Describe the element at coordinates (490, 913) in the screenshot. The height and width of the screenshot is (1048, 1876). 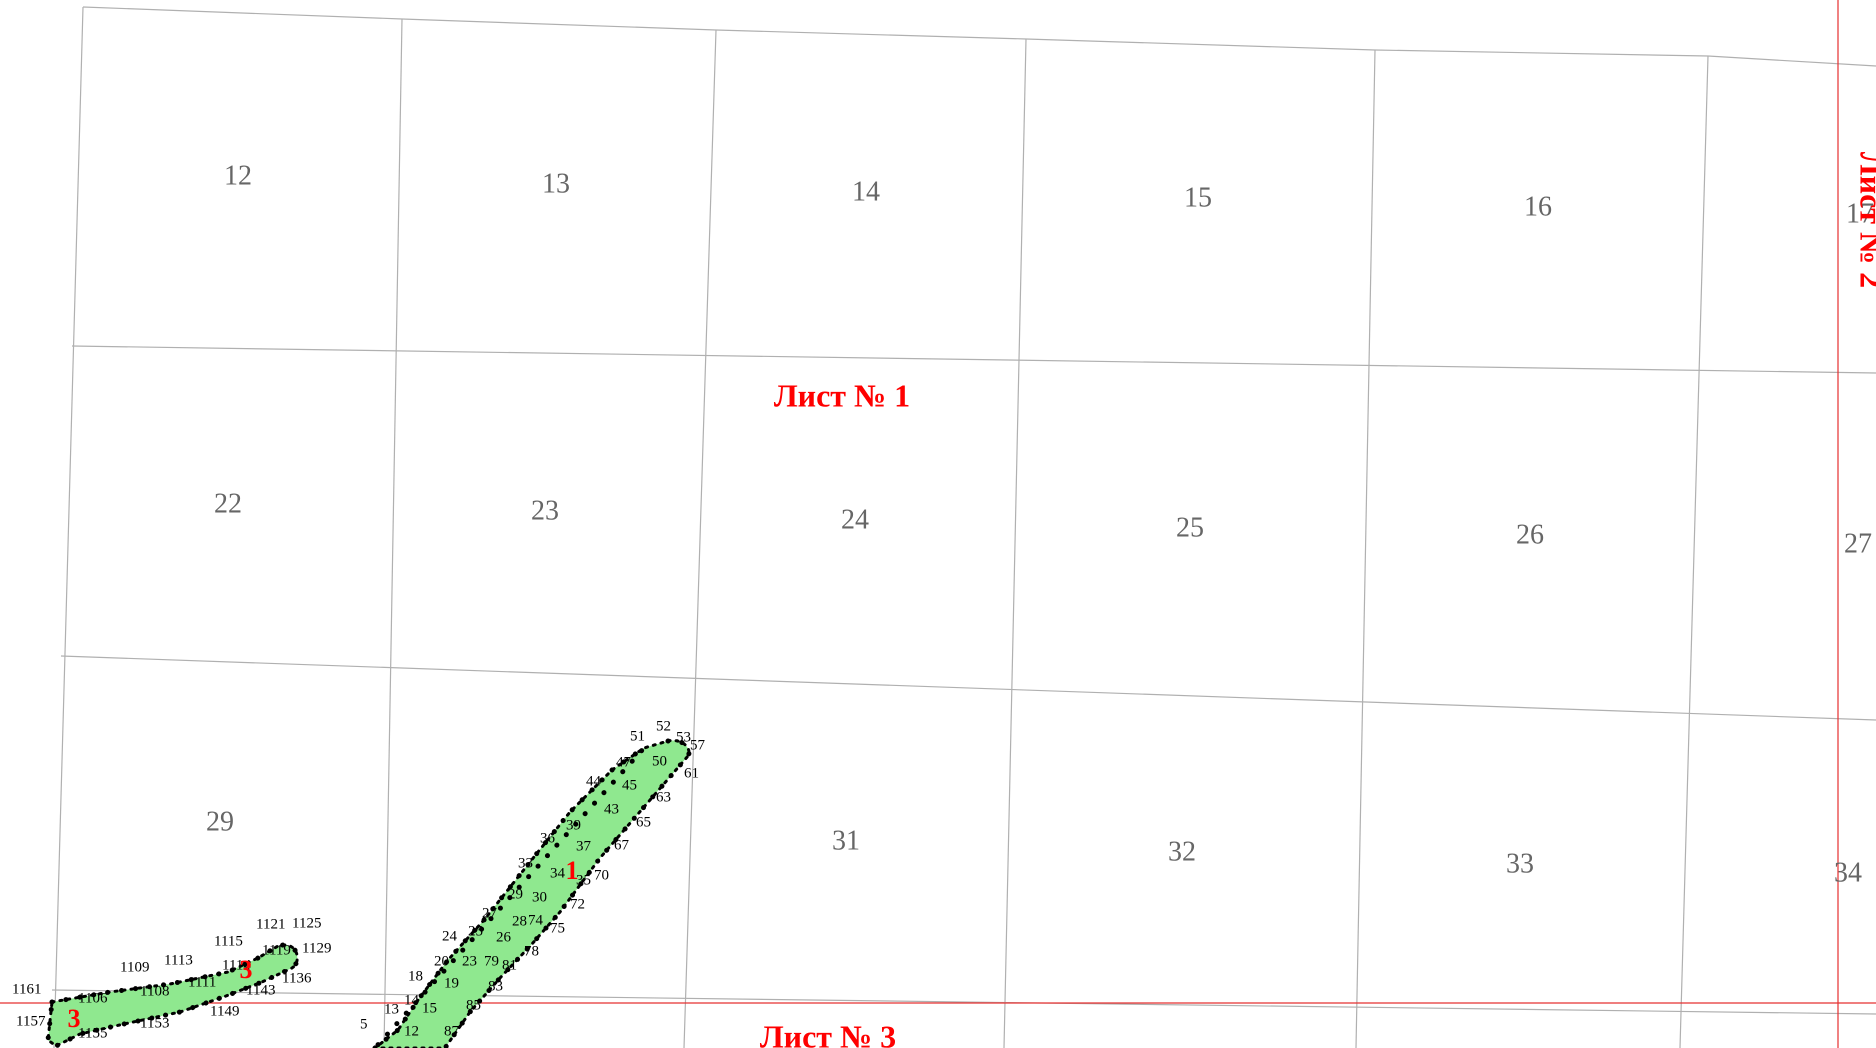
I see `boundary-point-label: 27` at that location.